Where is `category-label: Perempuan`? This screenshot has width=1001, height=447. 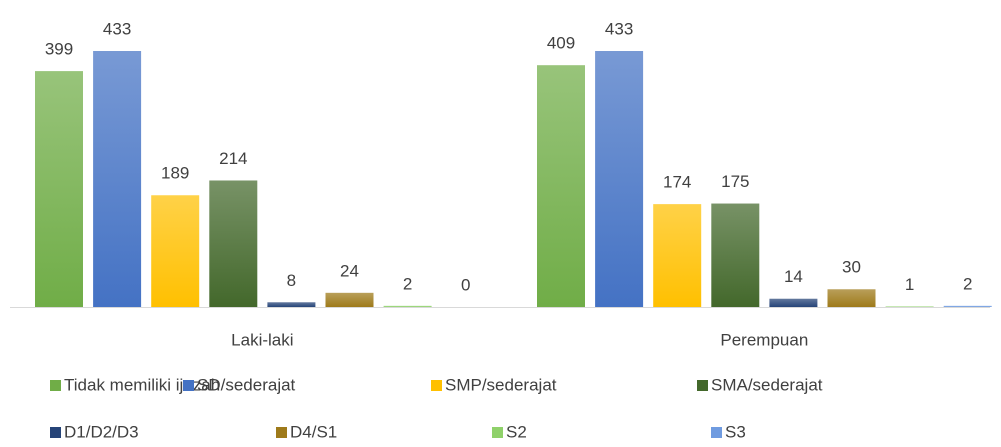 category-label: Perempuan is located at coordinates (764, 339).